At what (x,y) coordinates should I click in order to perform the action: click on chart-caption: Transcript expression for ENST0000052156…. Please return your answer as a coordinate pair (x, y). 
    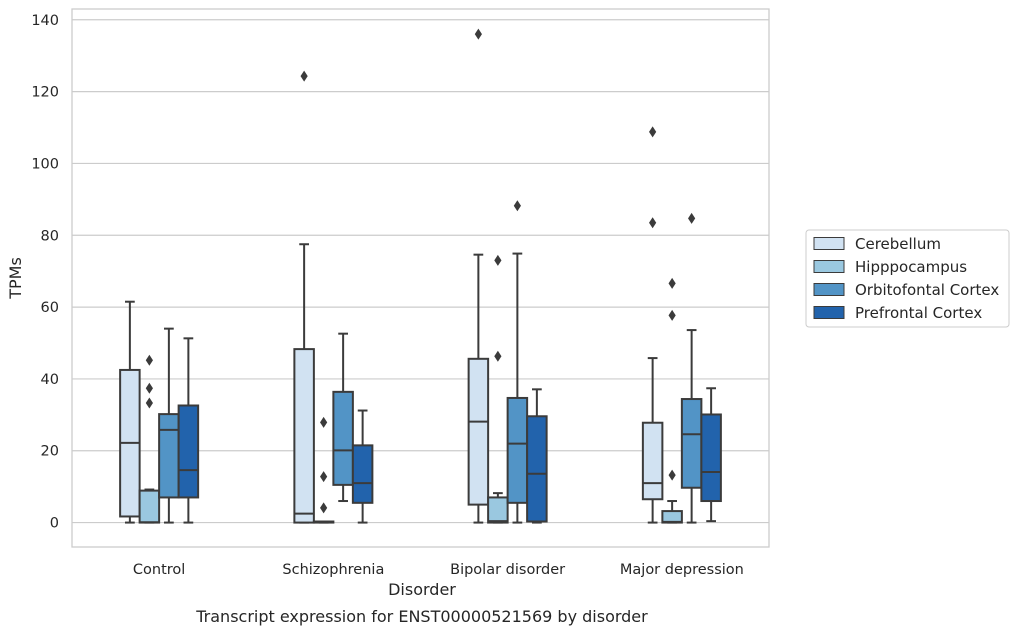
    Looking at the image, I should click on (421, 616).